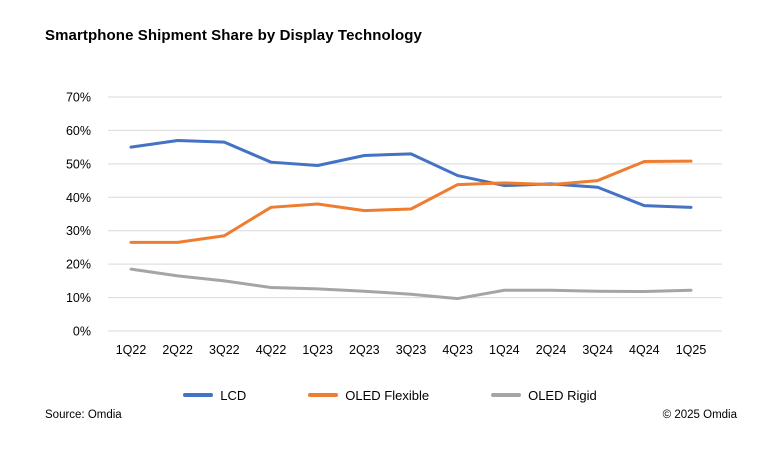  I want to click on y-axis-tick-label: 10%, so click(78, 298).